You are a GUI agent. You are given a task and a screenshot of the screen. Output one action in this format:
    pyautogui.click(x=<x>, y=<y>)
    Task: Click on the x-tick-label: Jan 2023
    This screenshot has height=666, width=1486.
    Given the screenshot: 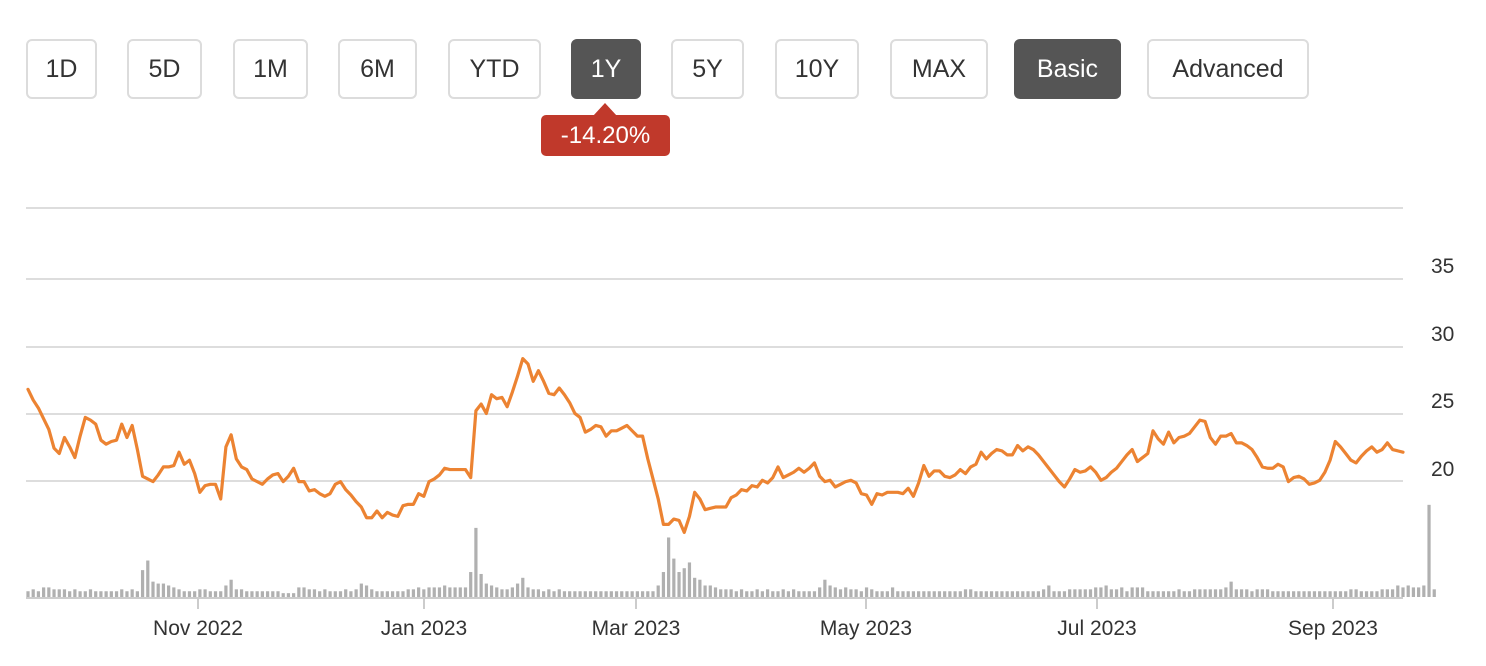 What is the action you would take?
    pyautogui.click(x=424, y=628)
    